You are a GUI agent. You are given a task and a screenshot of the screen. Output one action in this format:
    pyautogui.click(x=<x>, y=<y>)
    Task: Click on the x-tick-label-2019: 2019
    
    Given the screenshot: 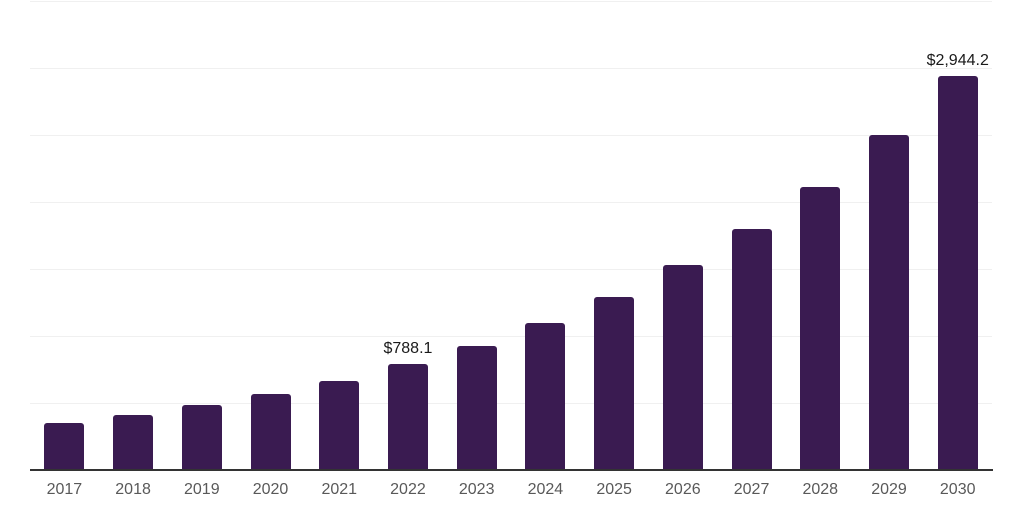 What is the action you would take?
    pyautogui.click(x=202, y=489)
    